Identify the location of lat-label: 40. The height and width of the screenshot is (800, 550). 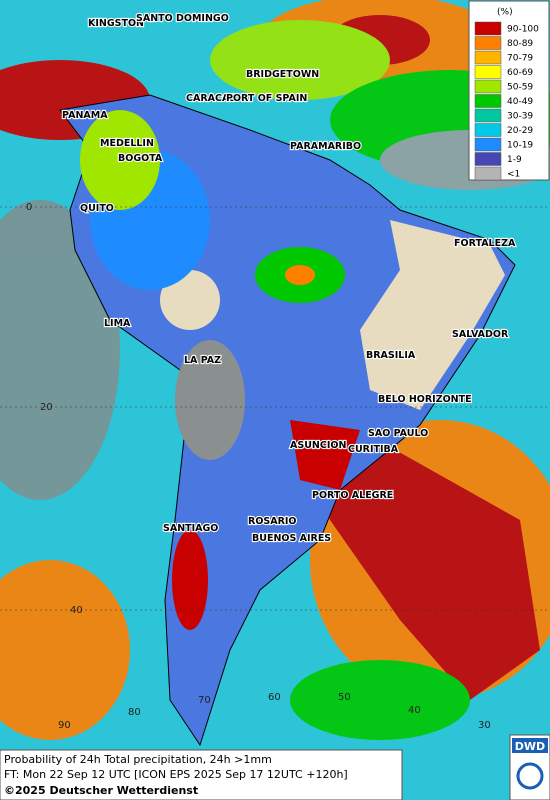
(76, 610).